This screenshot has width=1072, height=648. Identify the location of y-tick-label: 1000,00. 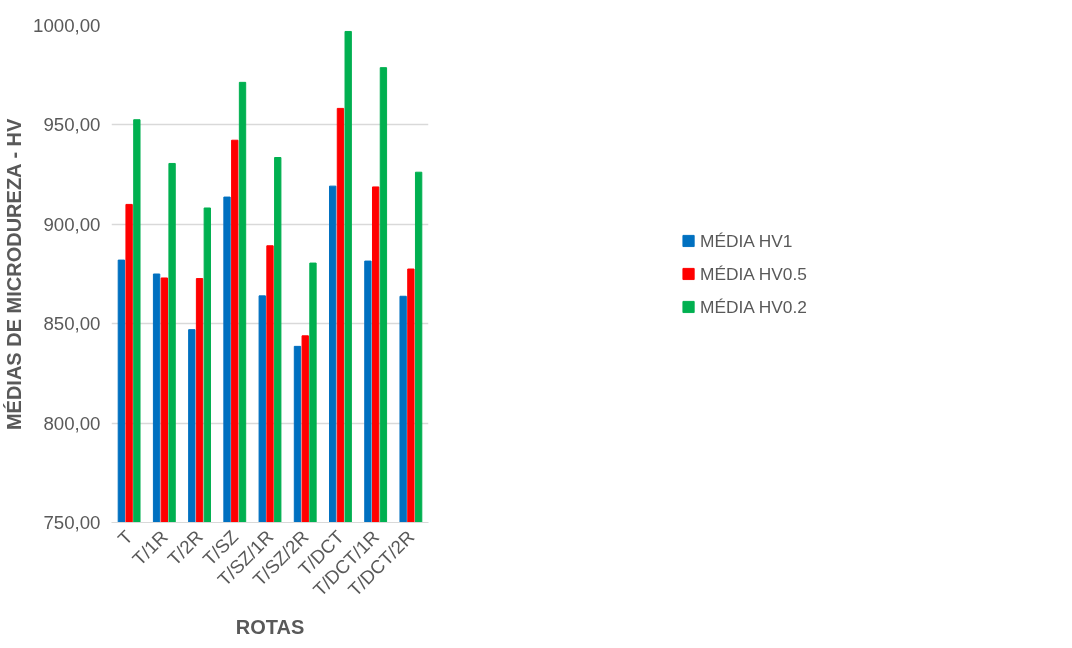
(67, 25).